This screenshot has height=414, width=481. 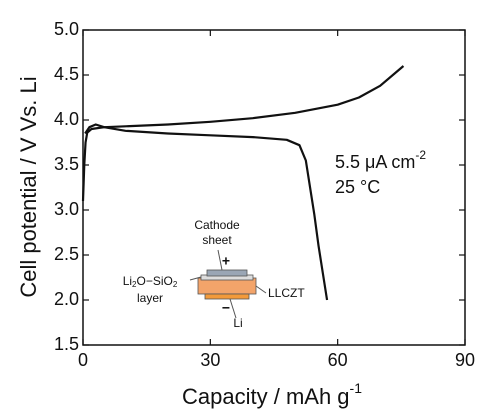 I want to click on layer-label: Li2O−SiO2, so click(x=150, y=281).